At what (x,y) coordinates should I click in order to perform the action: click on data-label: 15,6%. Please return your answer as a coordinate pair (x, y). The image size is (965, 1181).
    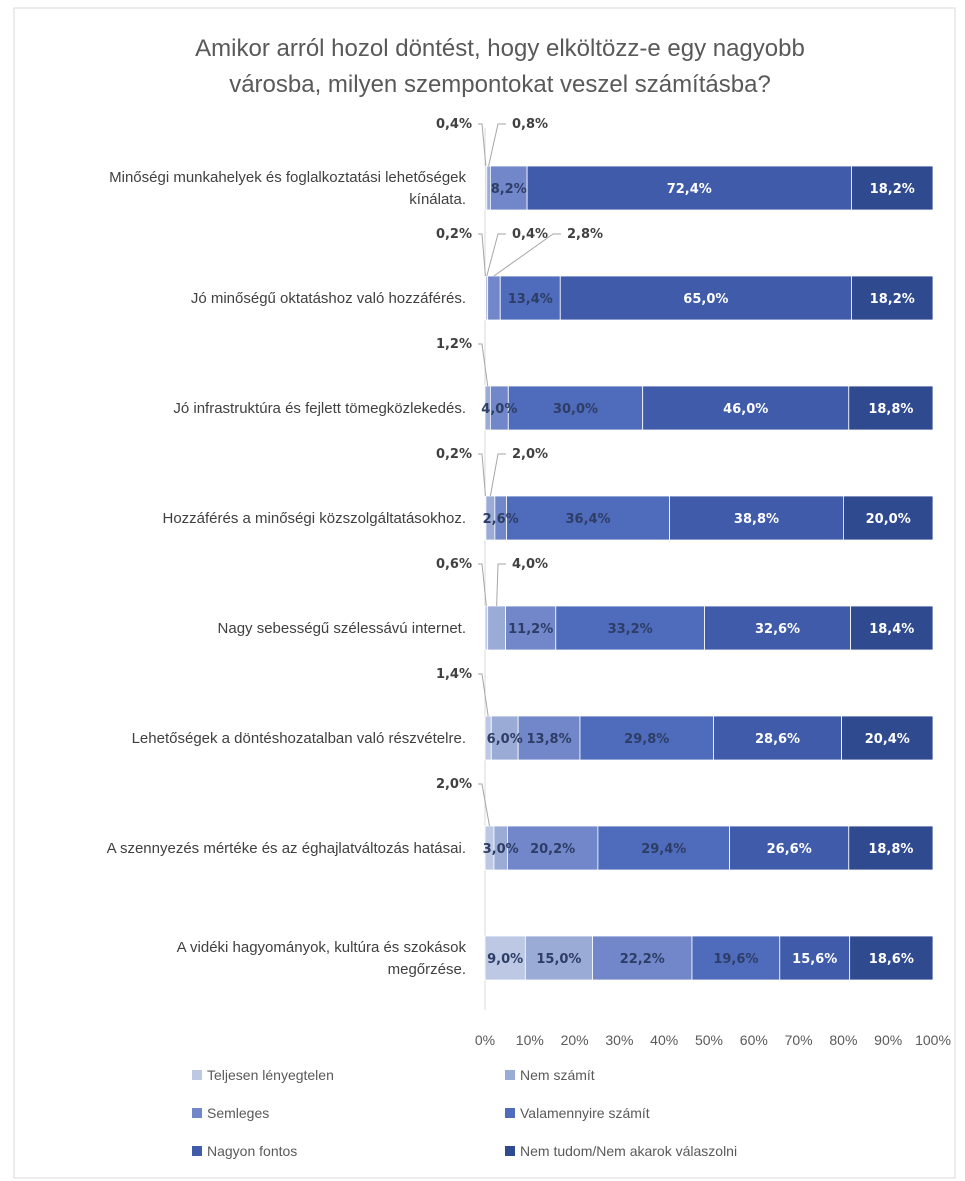
    Looking at the image, I should click on (814, 959).